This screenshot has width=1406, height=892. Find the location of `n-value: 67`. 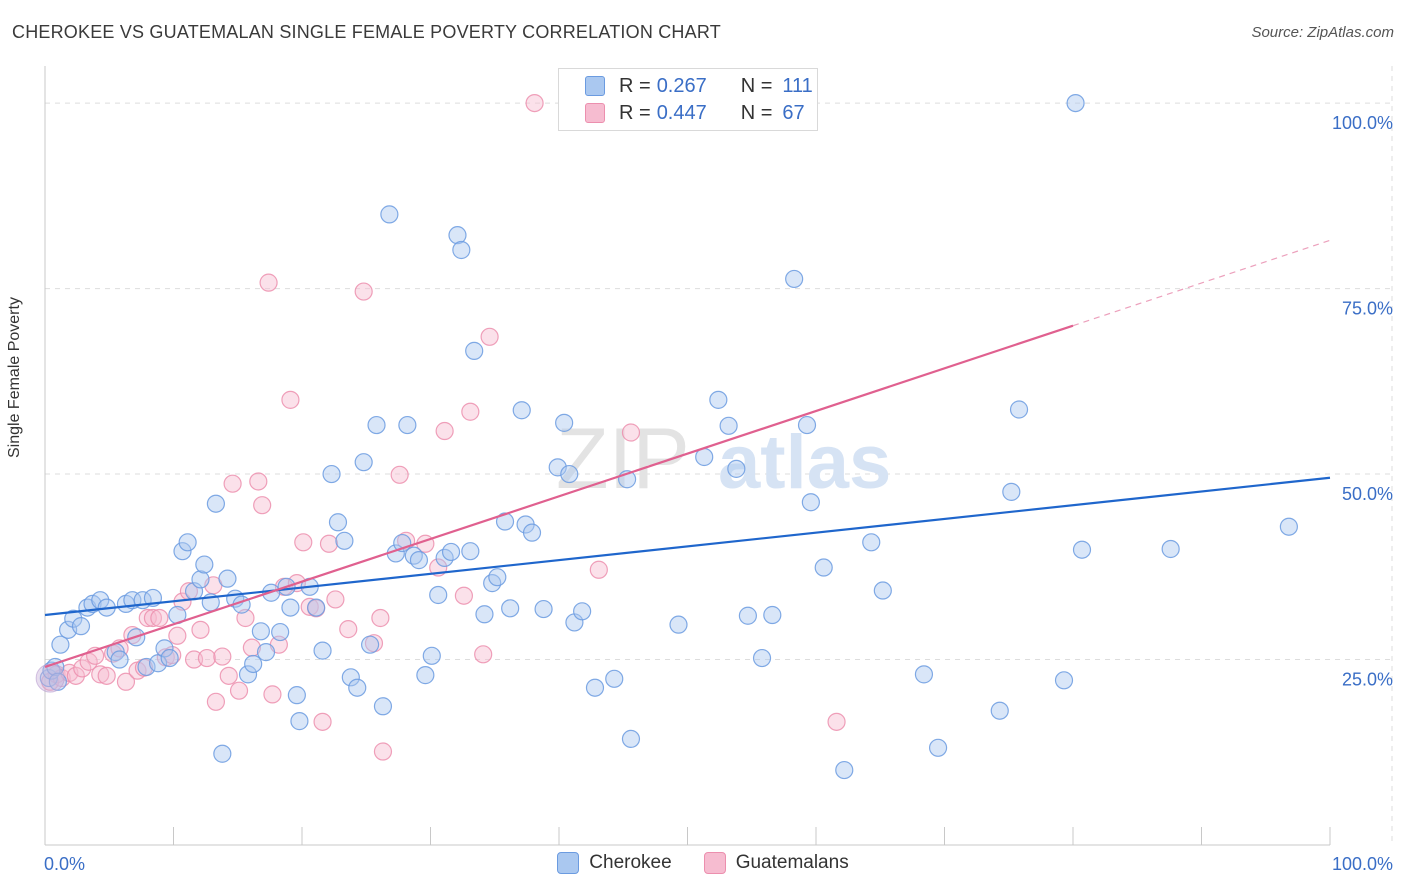

n-value: 67 is located at coordinates (793, 112).